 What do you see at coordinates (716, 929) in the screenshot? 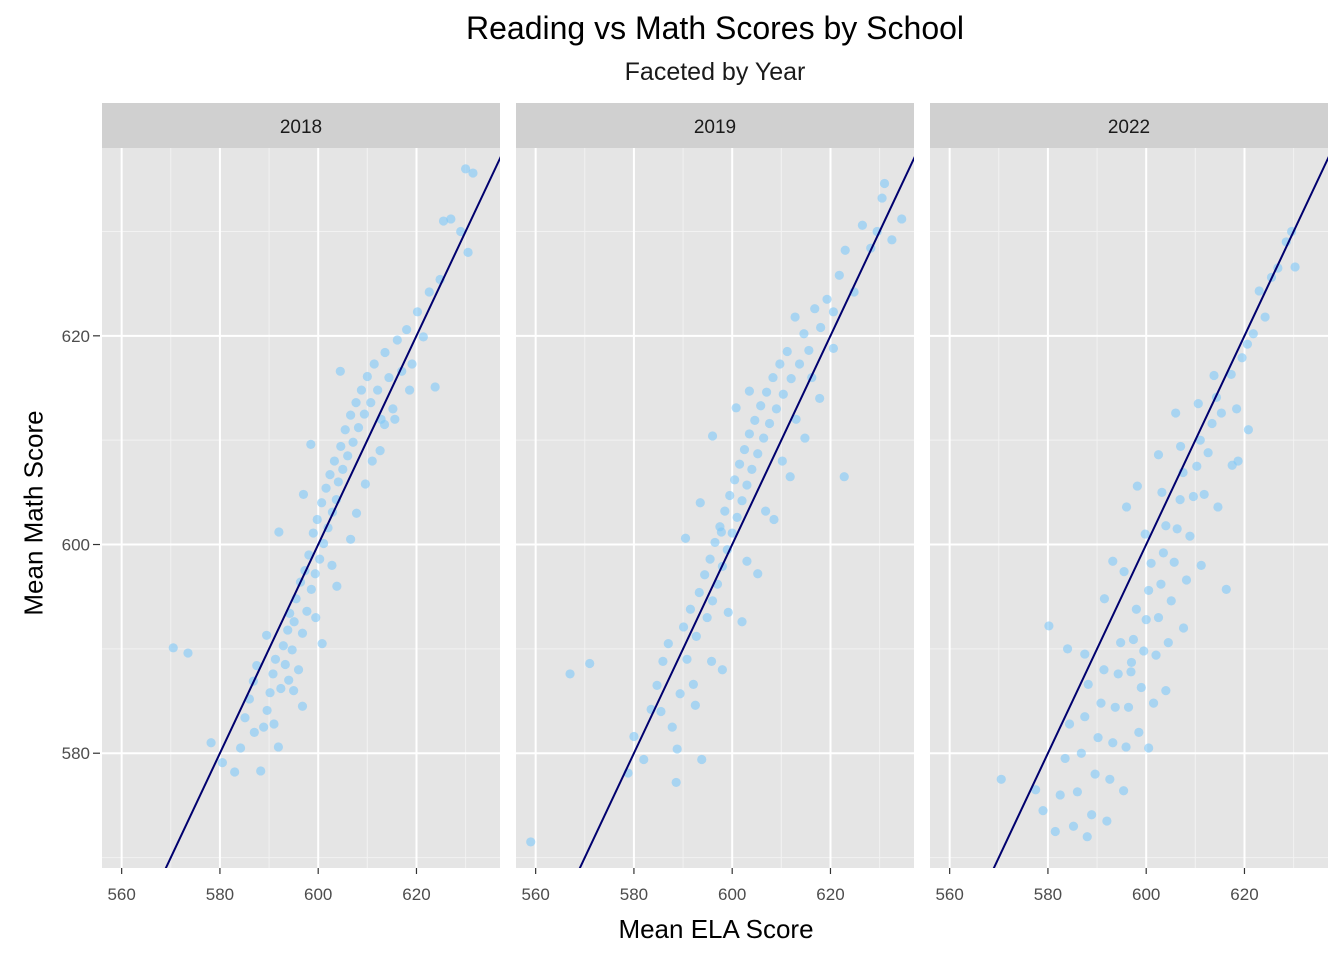
I see `x-axis-label: Mean ELA Score` at bounding box center [716, 929].